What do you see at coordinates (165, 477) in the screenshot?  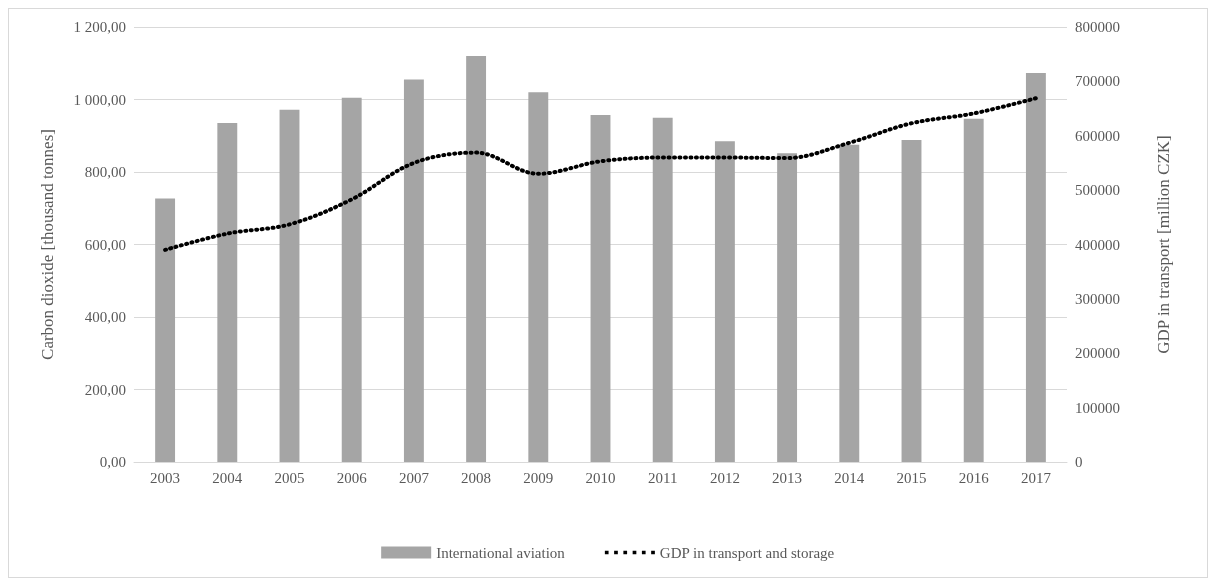 I see `x-tick-label: 2003` at bounding box center [165, 477].